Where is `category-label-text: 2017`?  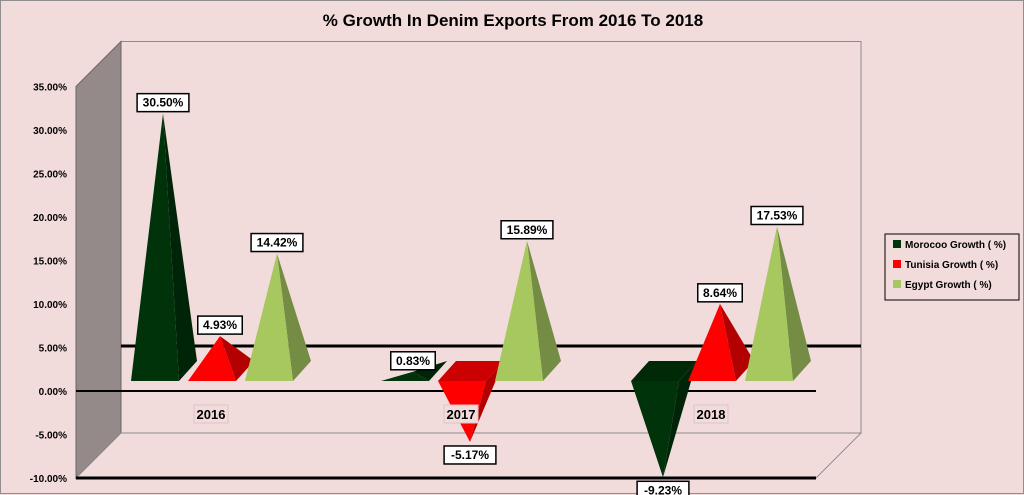 category-label-text: 2017 is located at coordinates (461, 414).